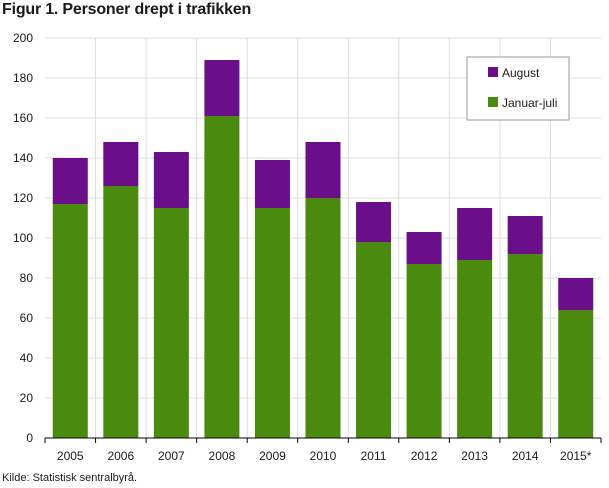  What do you see at coordinates (121, 312) in the screenshot?
I see `bar-januar-juli-2006` at bounding box center [121, 312].